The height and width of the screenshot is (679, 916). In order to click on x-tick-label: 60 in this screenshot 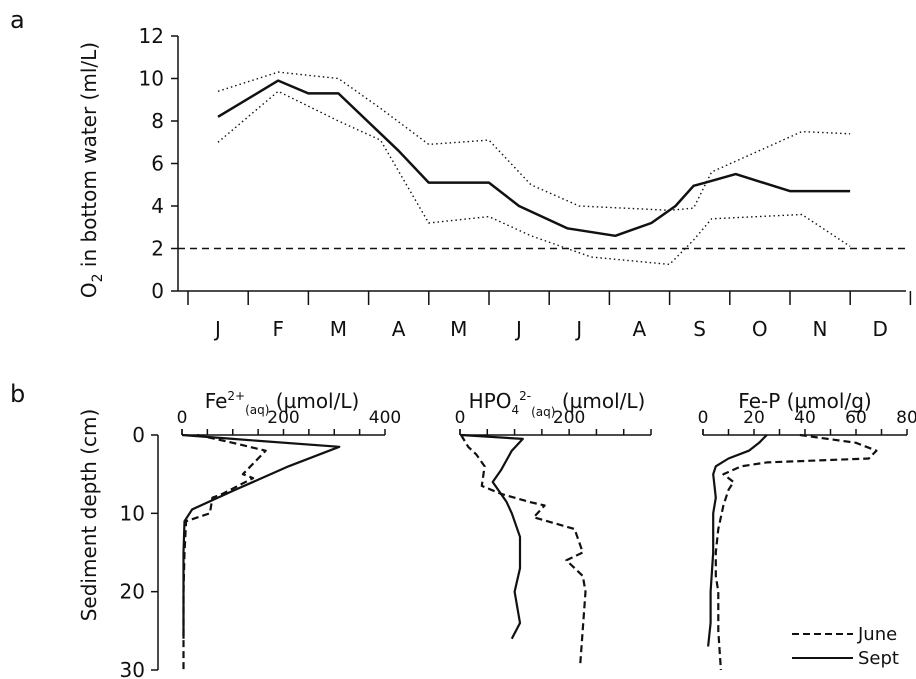, I will do `click(856, 418)`.